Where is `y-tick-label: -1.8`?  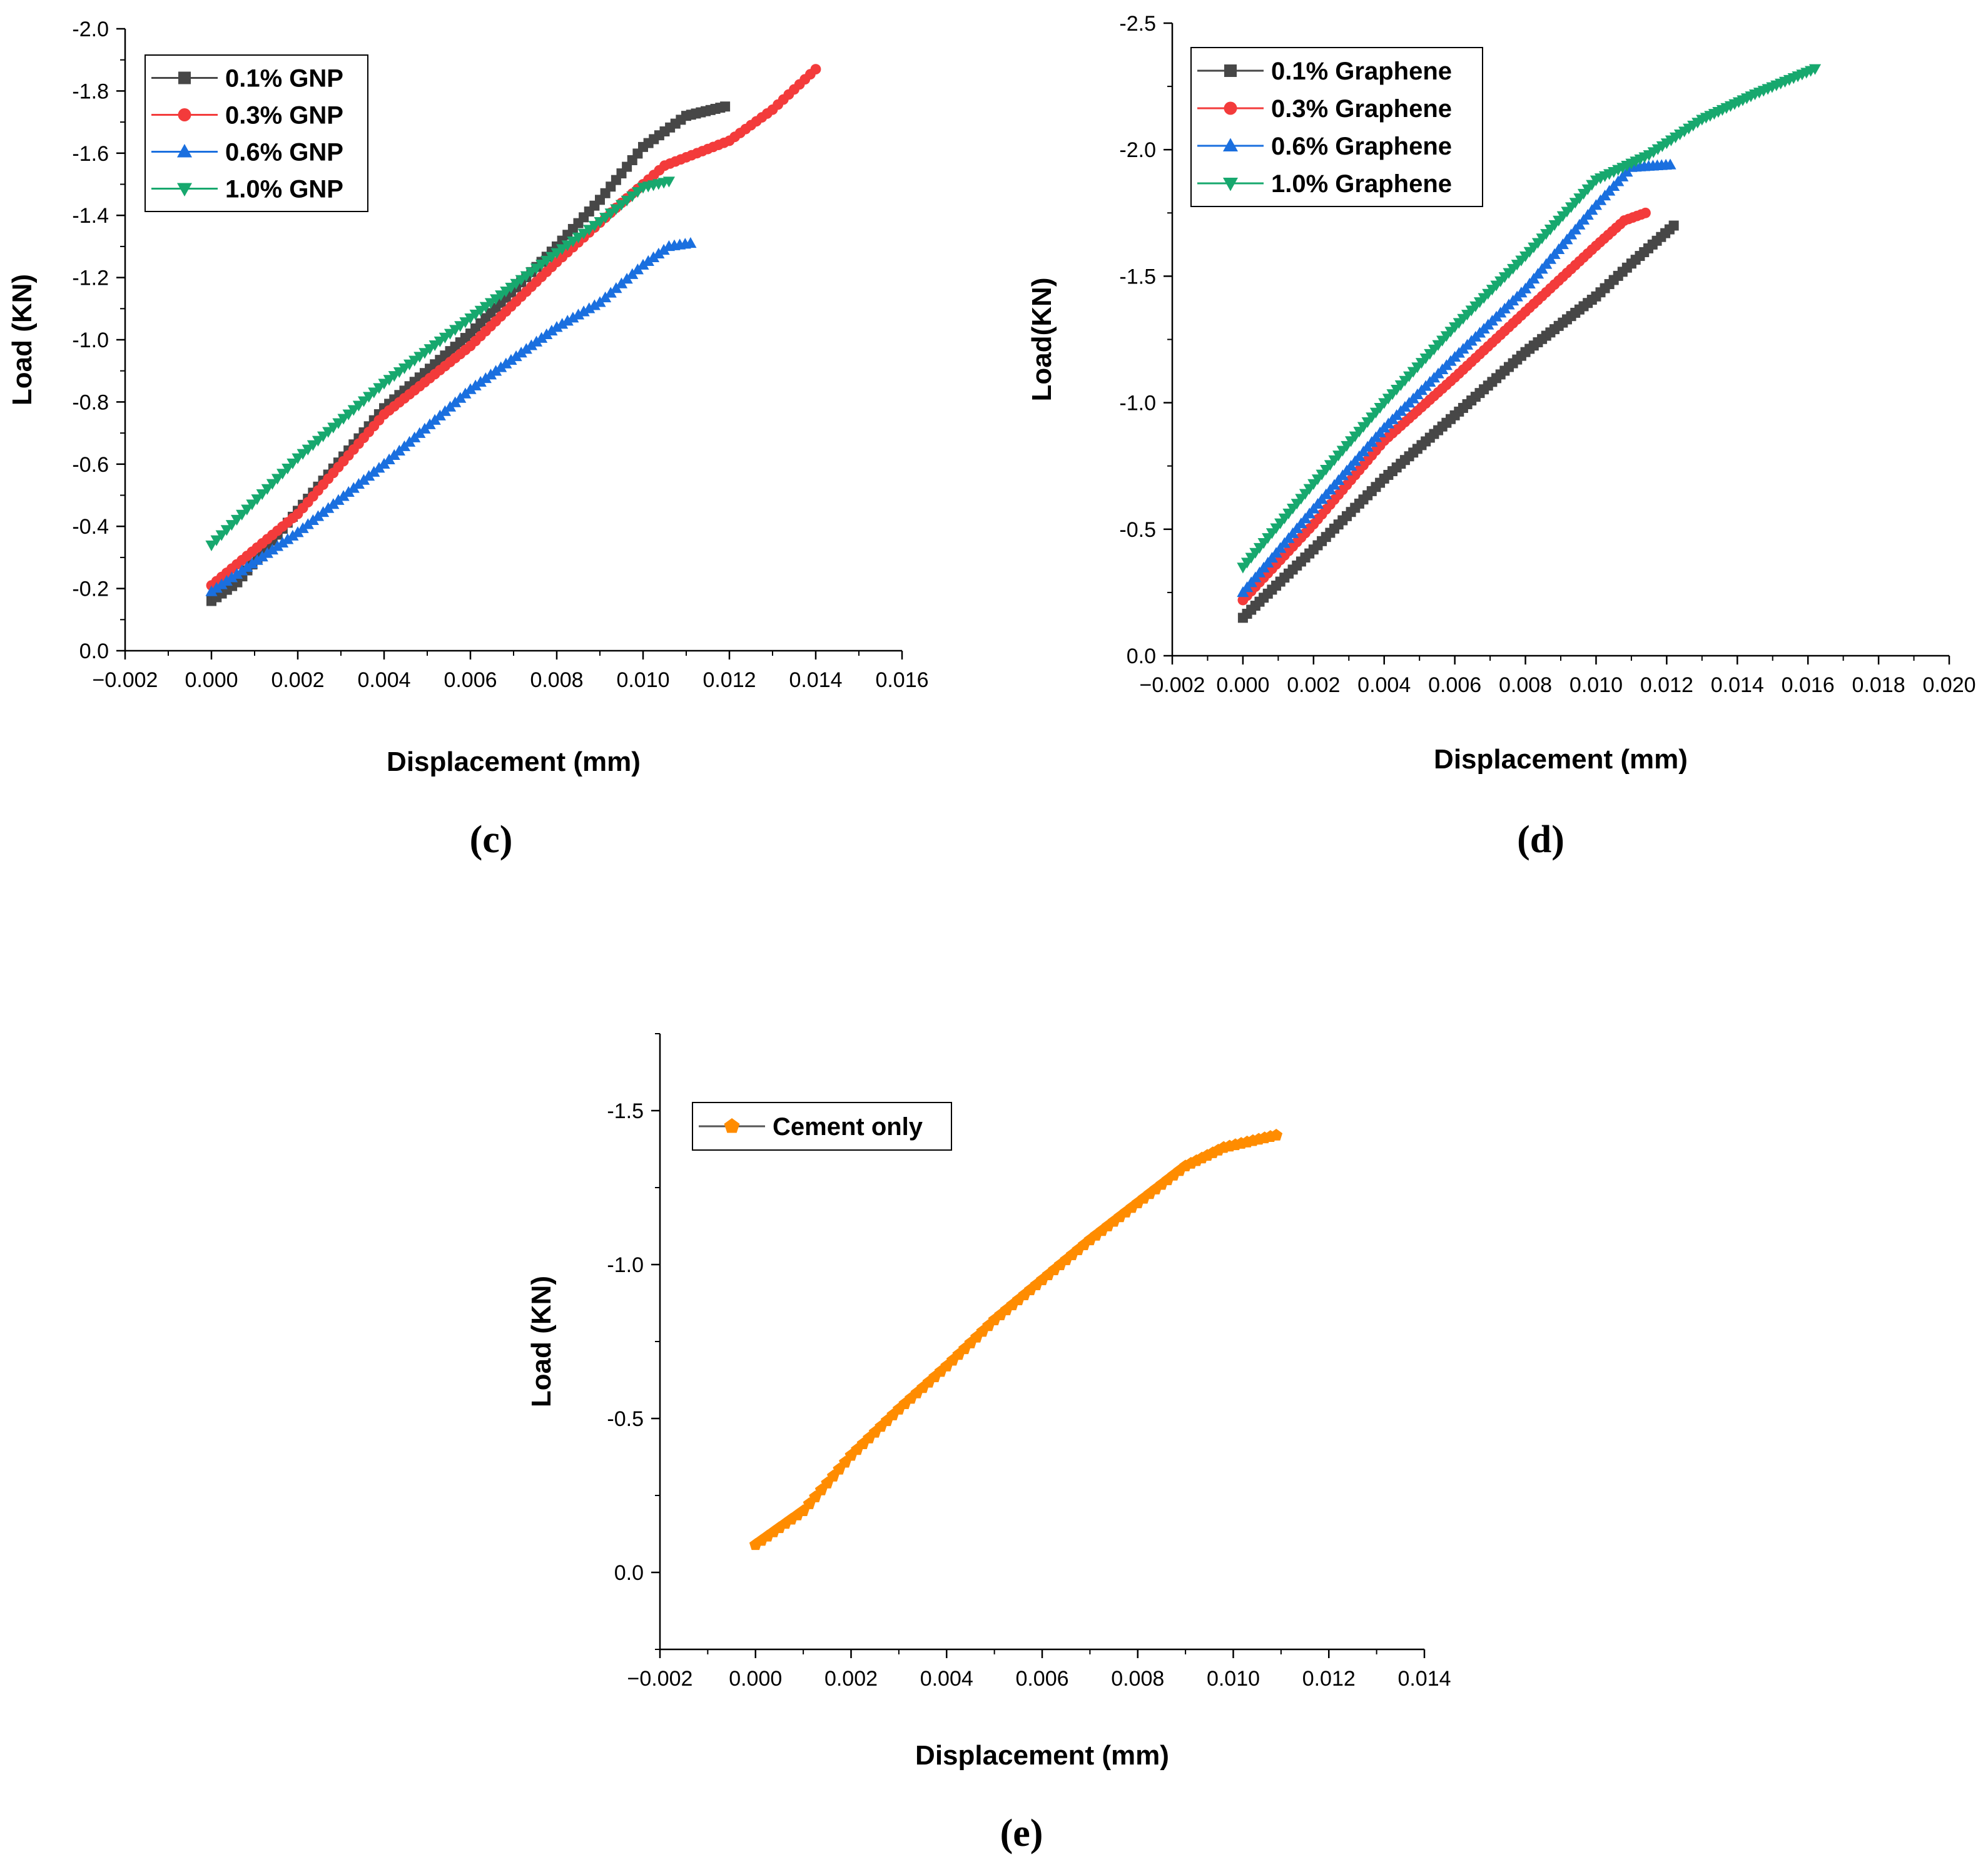
y-tick-label: -1.8 is located at coordinates (90, 91).